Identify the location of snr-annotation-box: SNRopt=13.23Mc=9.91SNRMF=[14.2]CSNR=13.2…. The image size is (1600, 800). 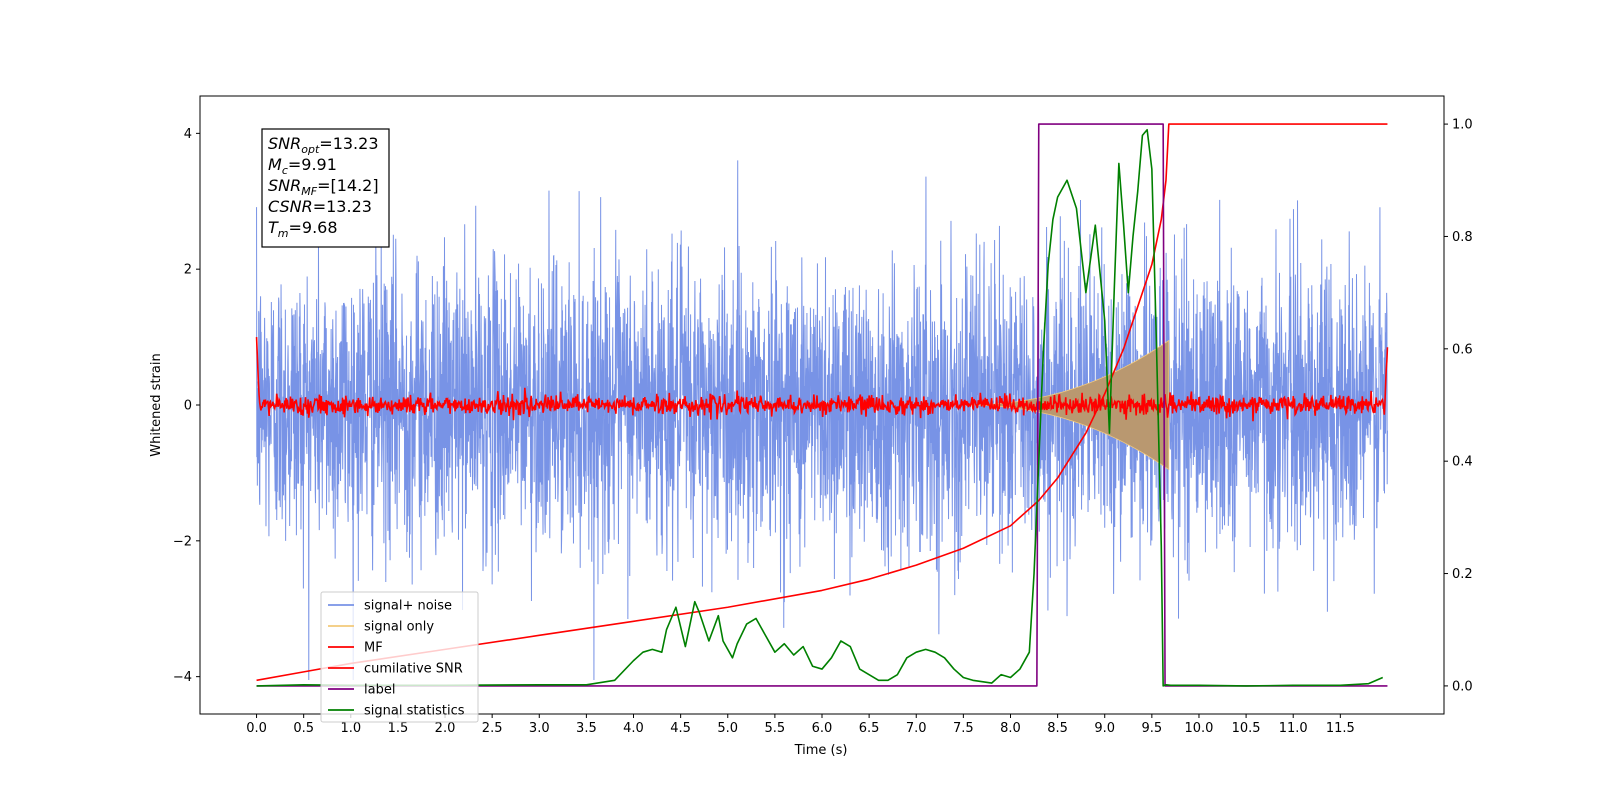
(325, 188).